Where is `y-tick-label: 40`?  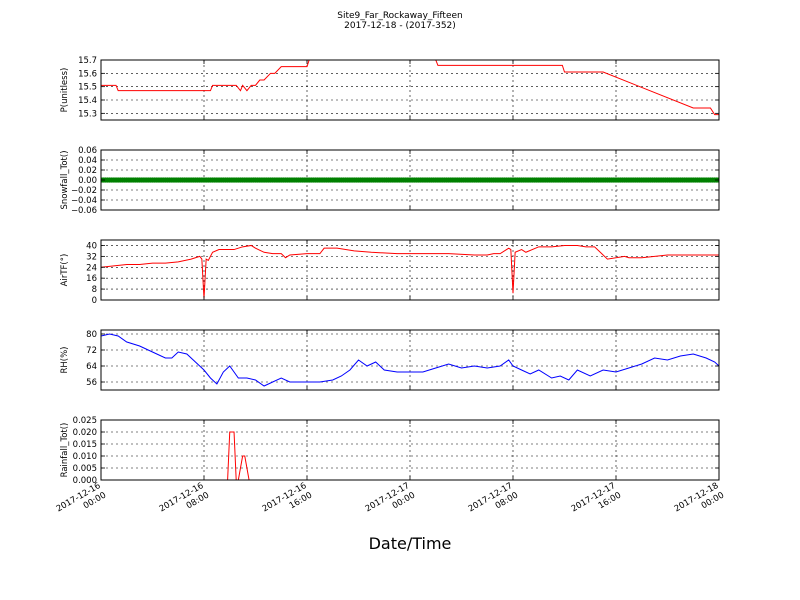 y-tick-label: 40 is located at coordinates (91, 246).